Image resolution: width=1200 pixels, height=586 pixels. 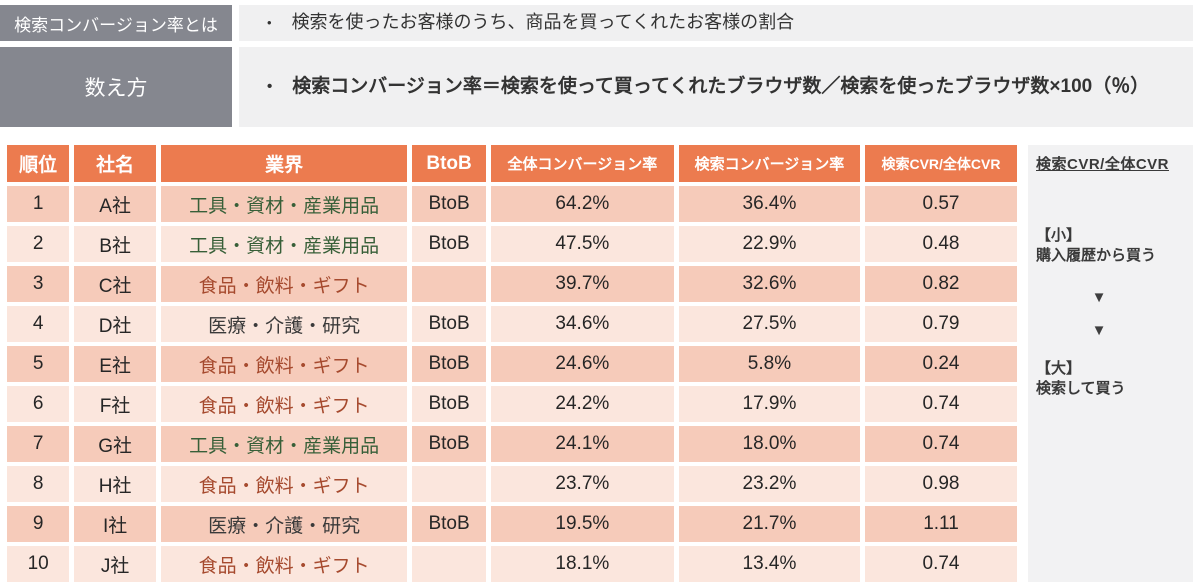 What do you see at coordinates (38, 326) in the screenshot?
I see `rank-cell: 4` at bounding box center [38, 326].